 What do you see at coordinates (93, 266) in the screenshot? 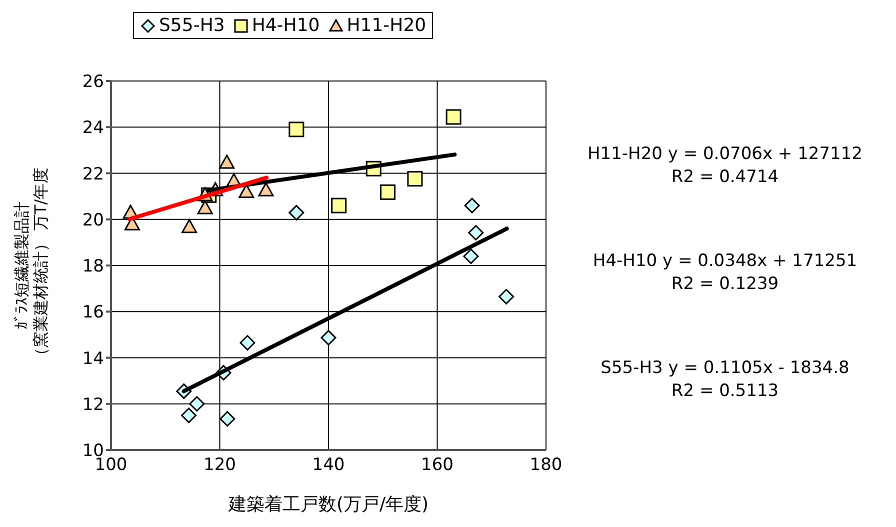
I see `y-tick-label: 18` at bounding box center [93, 266].